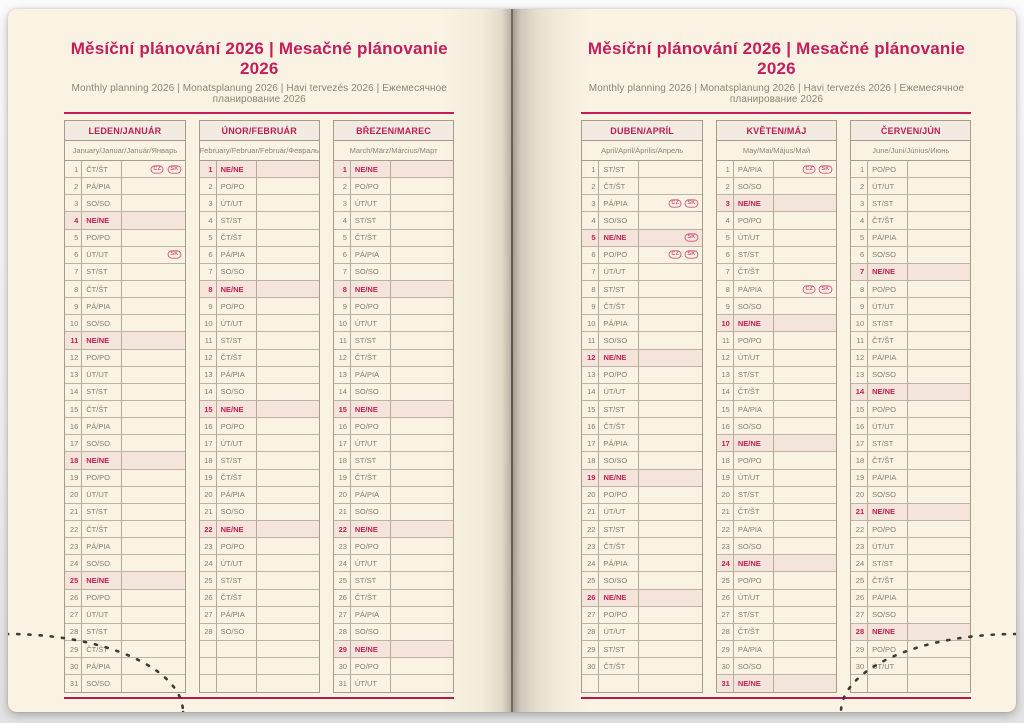 The width and height of the screenshot is (1024, 723). Describe the element at coordinates (342, 564) in the screenshot. I see `day-number: 24` at that location.